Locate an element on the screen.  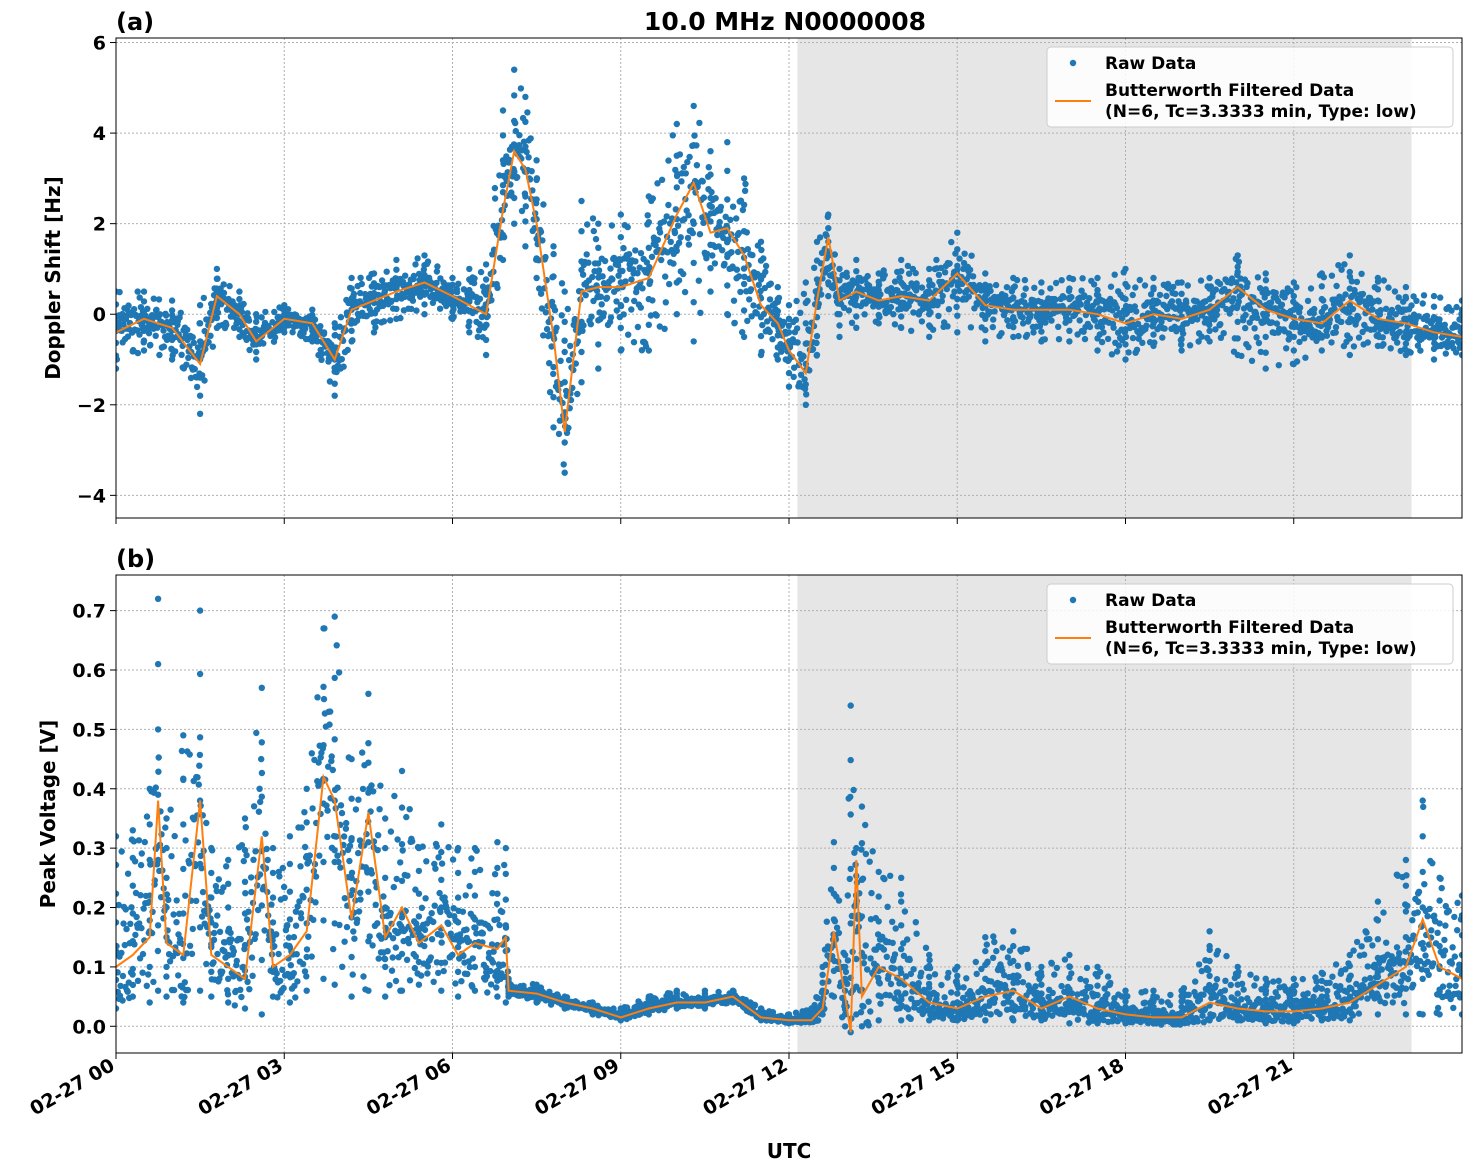
y-tick-label: −2 is located at coordinates (91, 406).